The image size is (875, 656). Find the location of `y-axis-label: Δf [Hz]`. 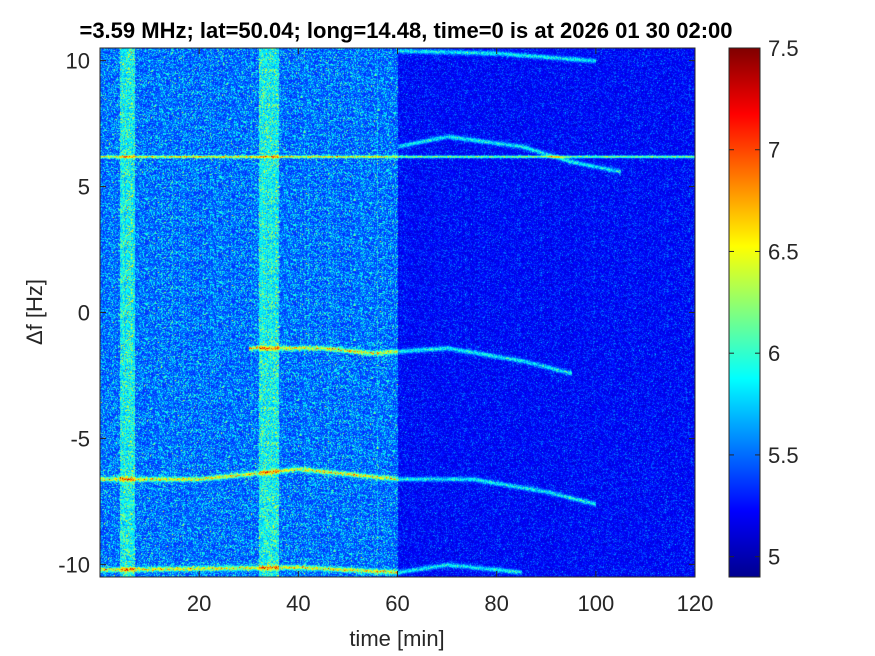

y-axis-label: Δf [Hz] is located at coordinates (34, 312).